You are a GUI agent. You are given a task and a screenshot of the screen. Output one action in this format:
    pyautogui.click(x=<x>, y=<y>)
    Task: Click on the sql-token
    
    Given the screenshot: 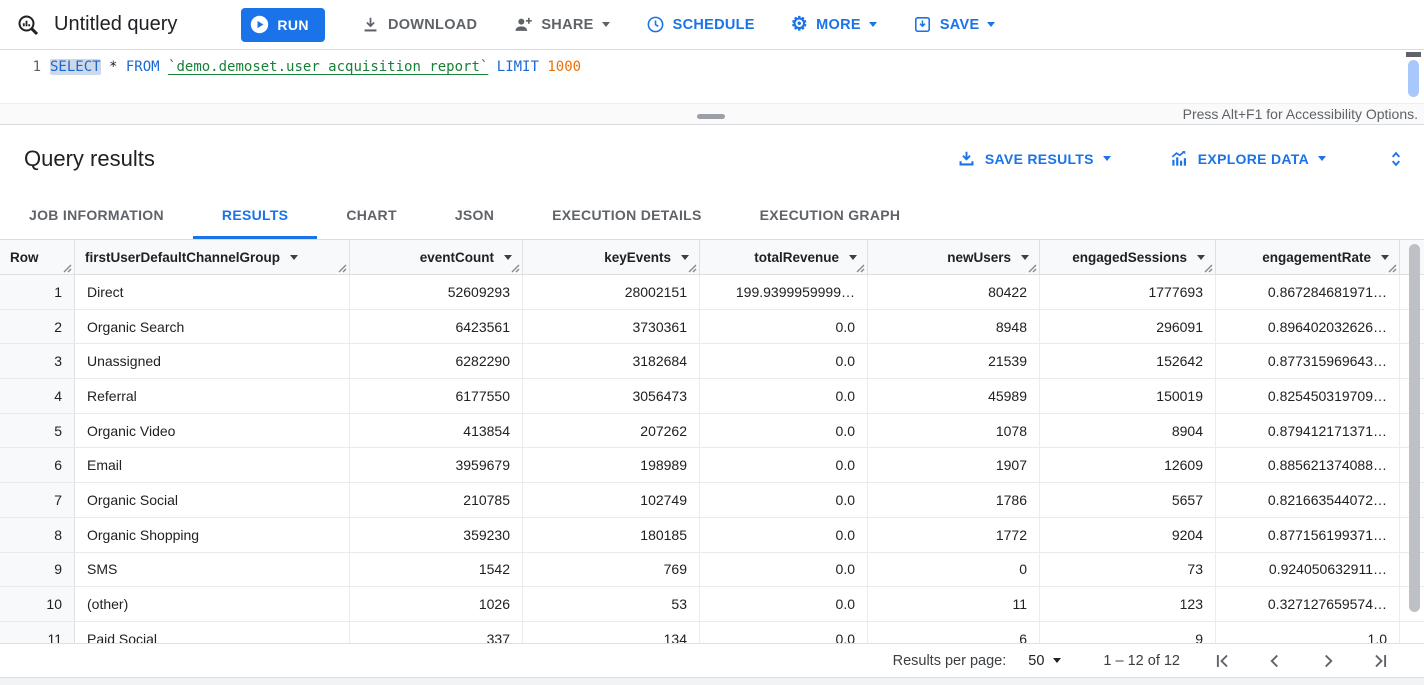 What is the action you would take?
    pyautogui.click(x=492, y=67)
    